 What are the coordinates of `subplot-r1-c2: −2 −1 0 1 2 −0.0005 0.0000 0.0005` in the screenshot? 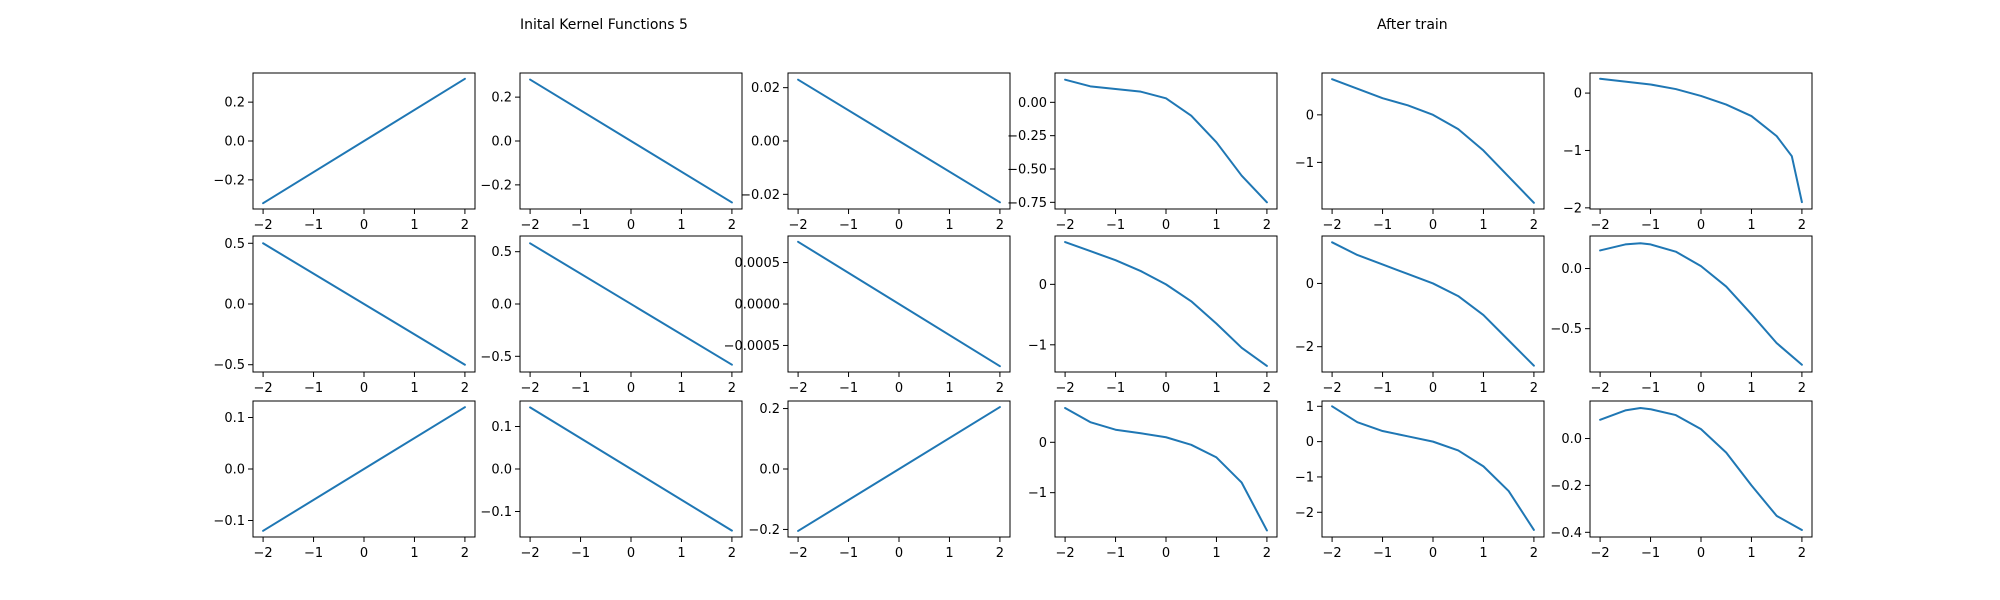 It's located at (867, 315).